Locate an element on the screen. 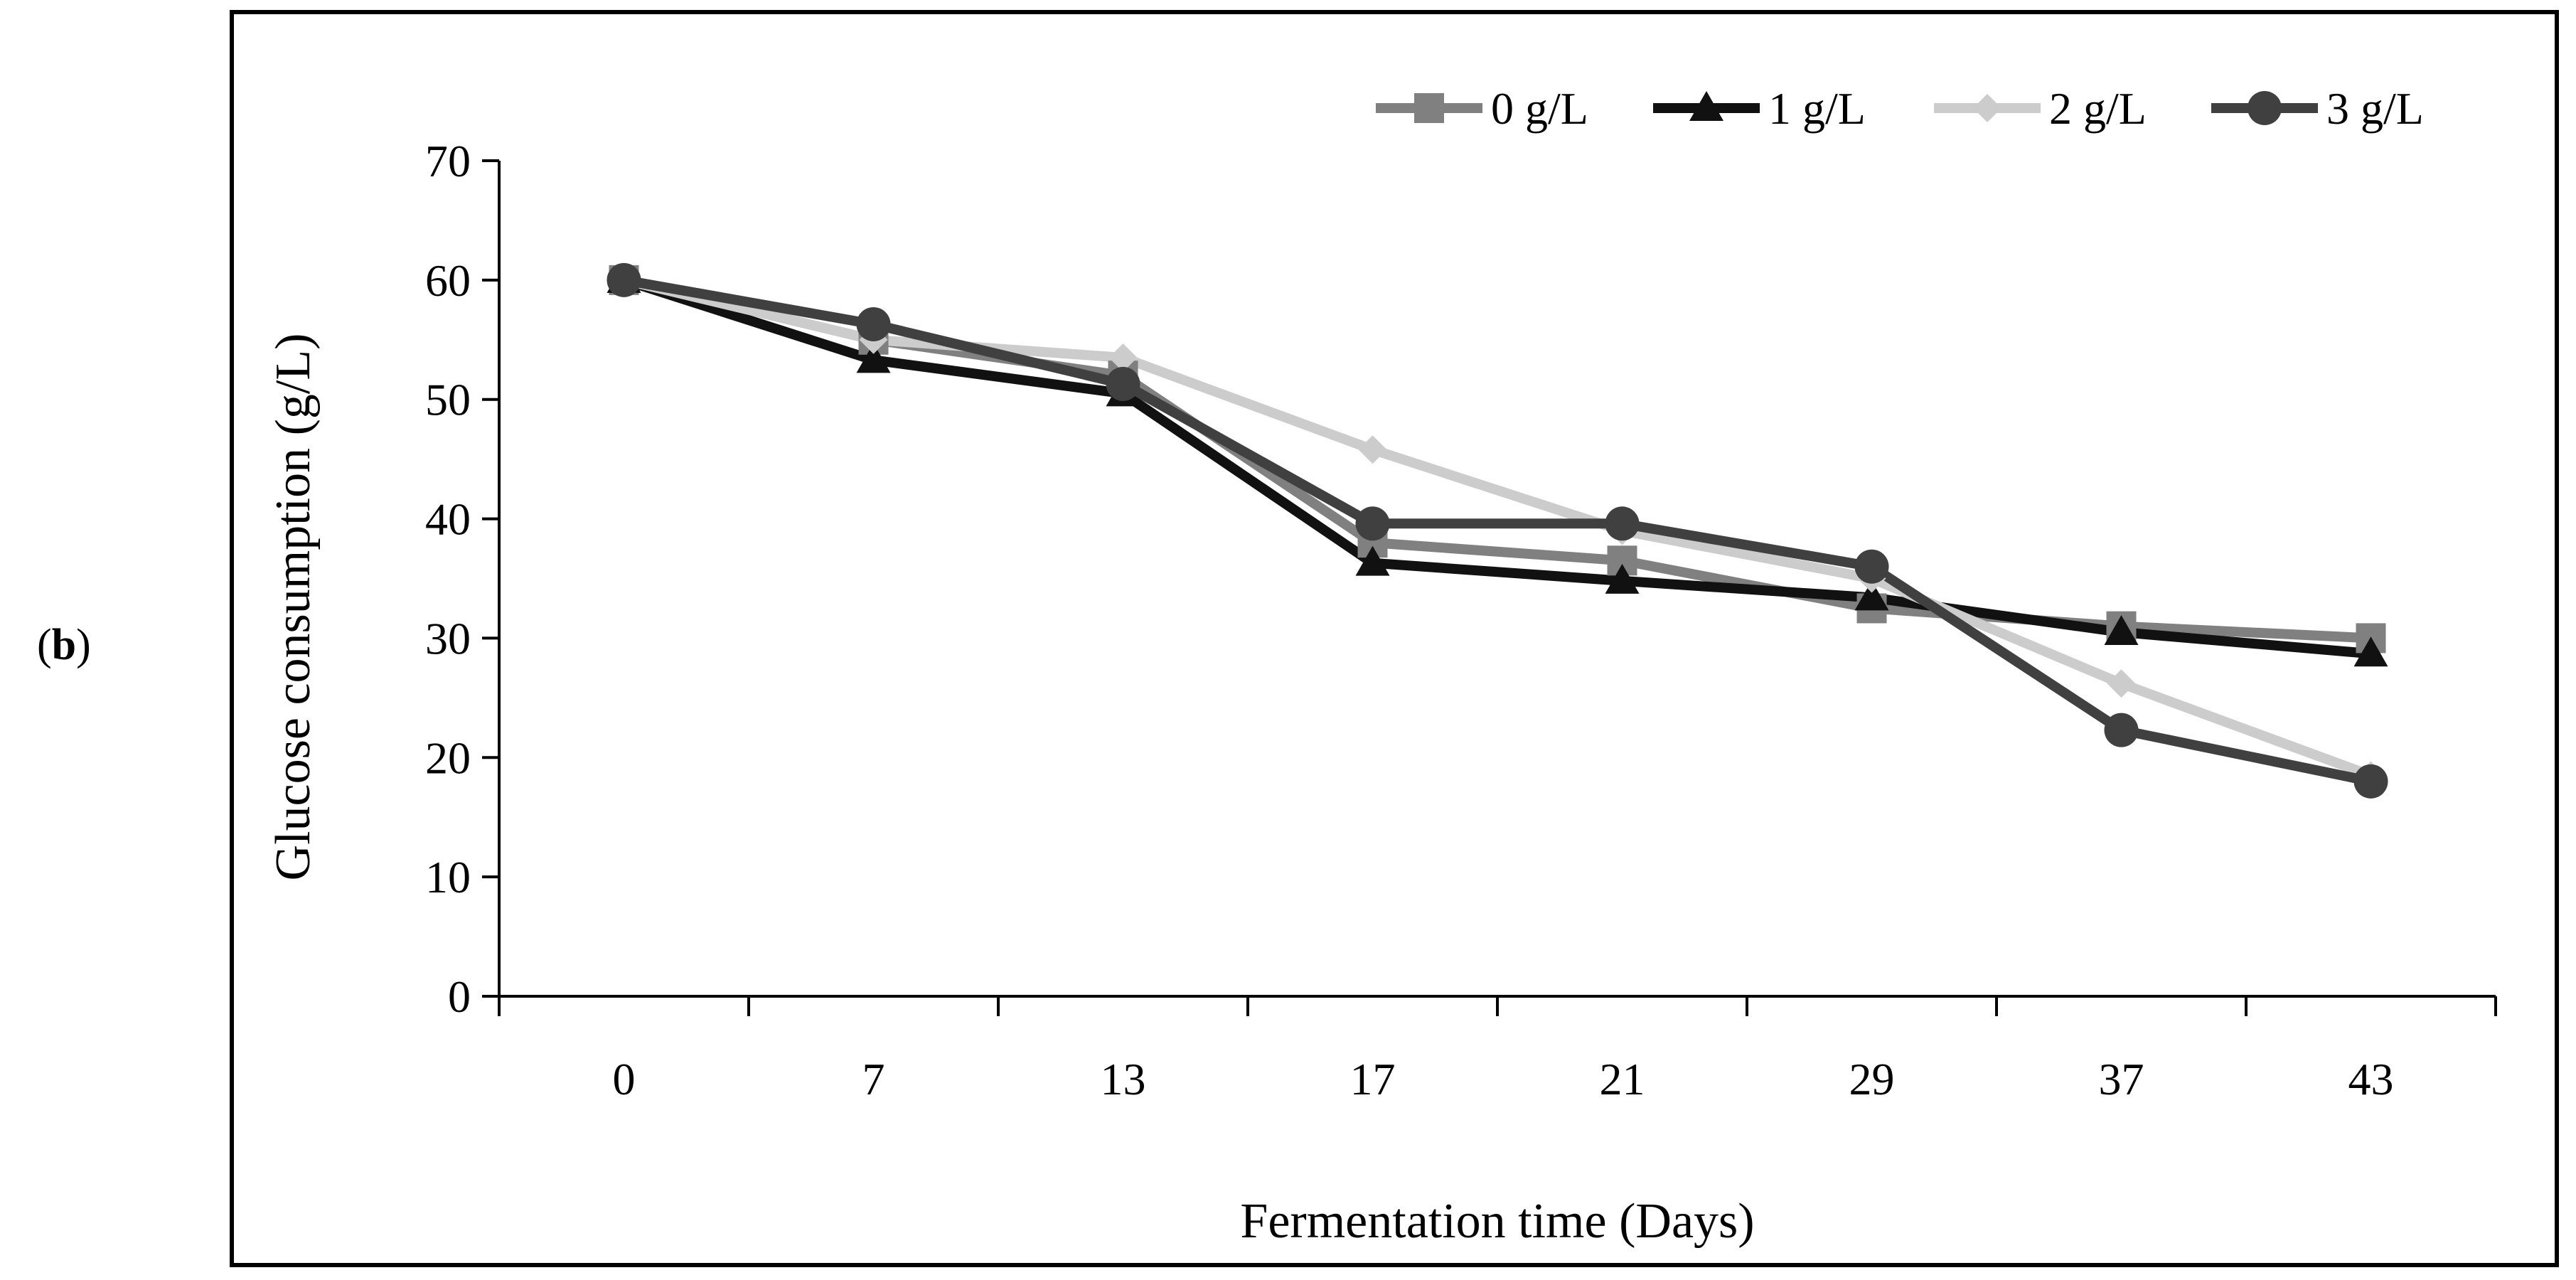  legend-label-1: 1 g/L is located at coordinates (1817, 108).